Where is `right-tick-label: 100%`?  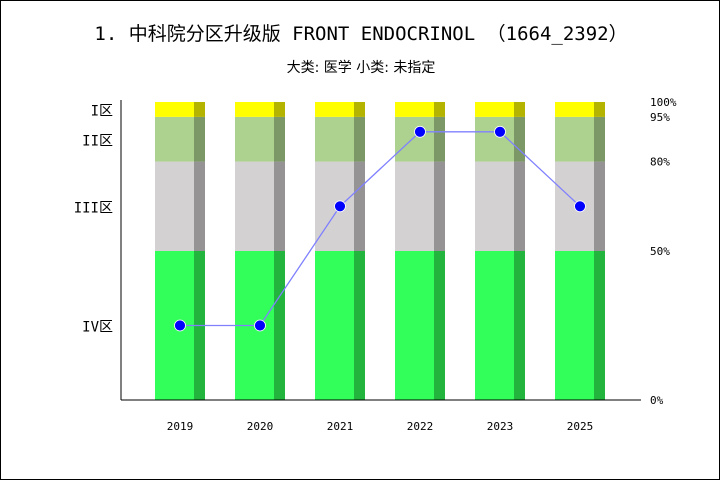 right-tick-label: 100% is located at coordinates (663, 102).